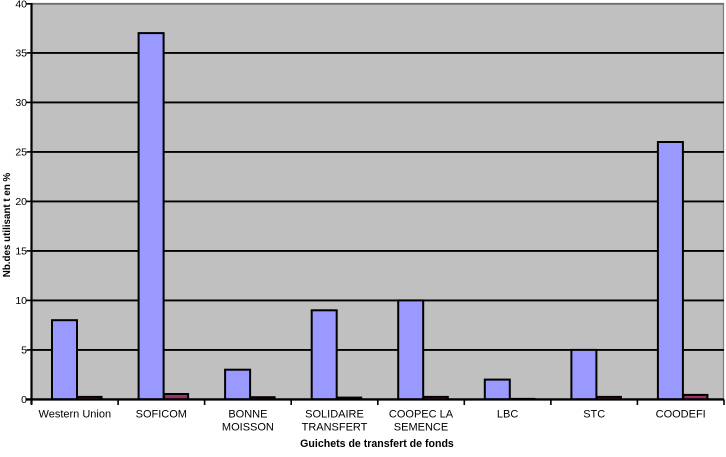 The height and width of the screenshot is (457, 726). Describe the element at coordinates (681, 415) in the screenshot. I see `svg-text: COODEFI` at that location.